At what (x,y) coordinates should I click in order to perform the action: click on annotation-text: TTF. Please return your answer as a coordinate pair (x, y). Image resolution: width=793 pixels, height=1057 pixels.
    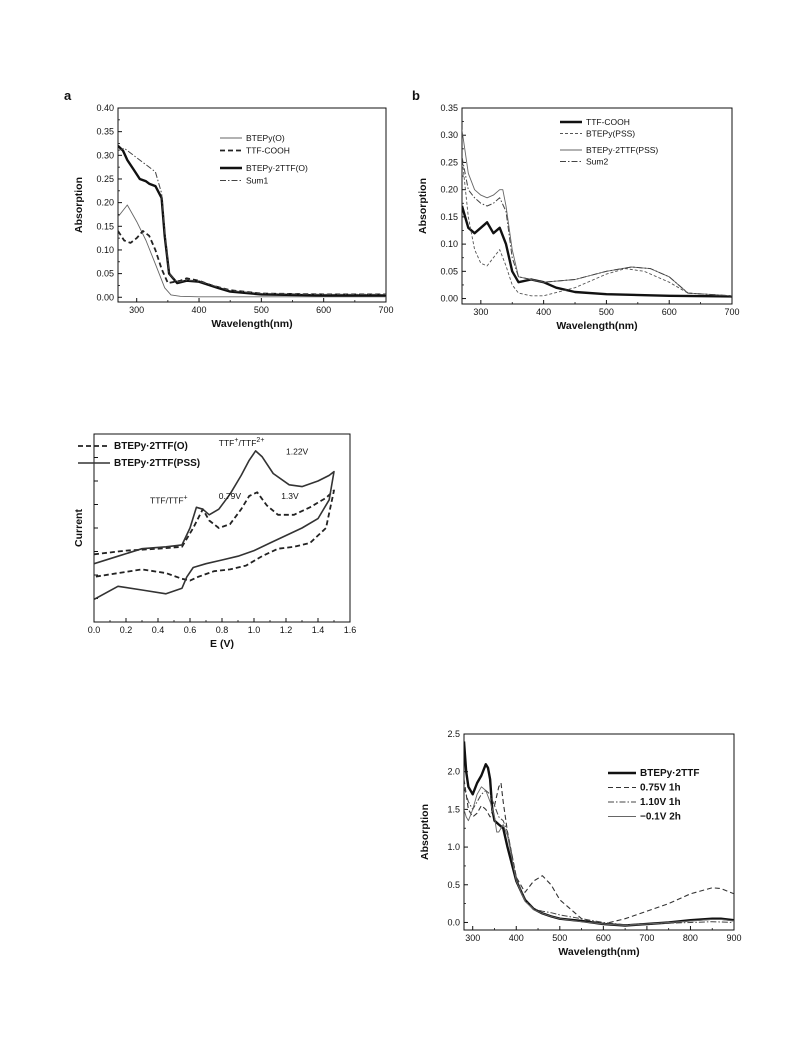
    Looking at the image, I should click on (227, 443).